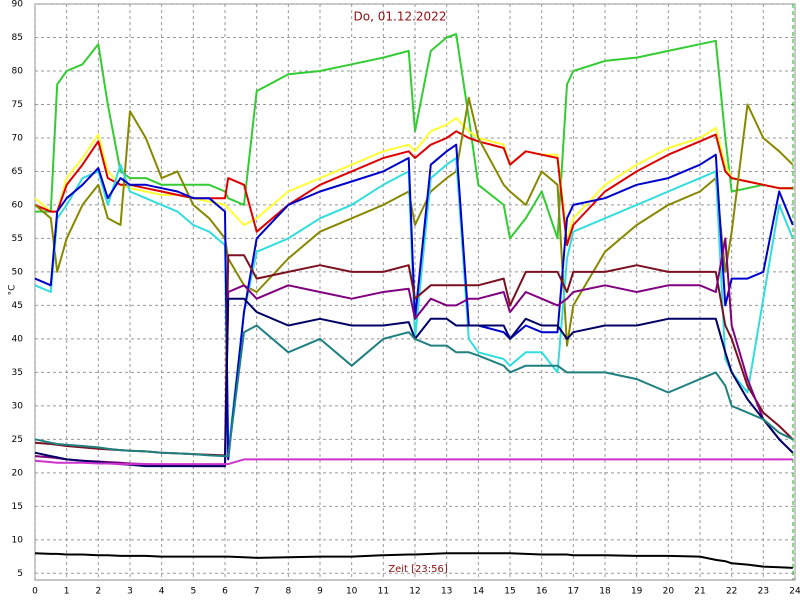 The image size is (800, 600). What do you see at coordinates (98, 592) in the screenshot?
I see `x-tick-label: 2` at bounding box center [98, 592].